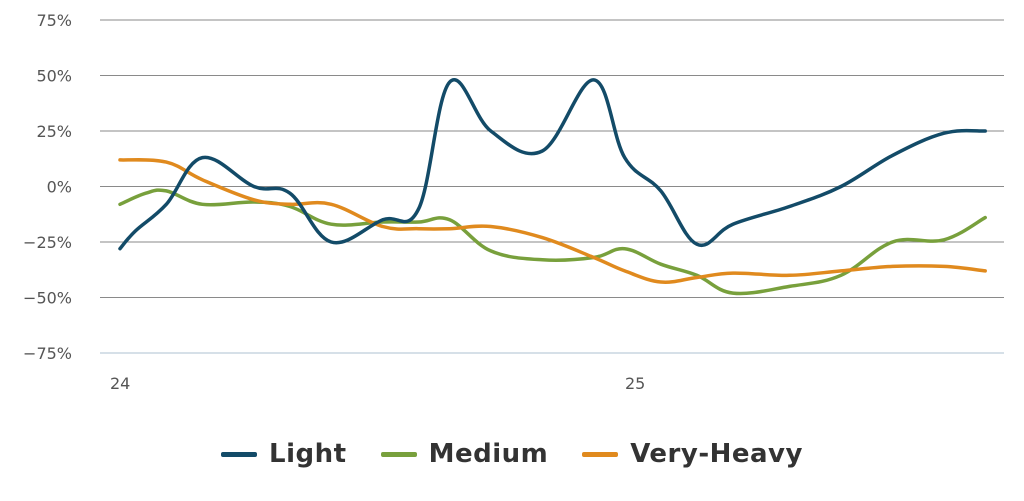  I want to click on y-tick-label: −25%, so click(47, 242).